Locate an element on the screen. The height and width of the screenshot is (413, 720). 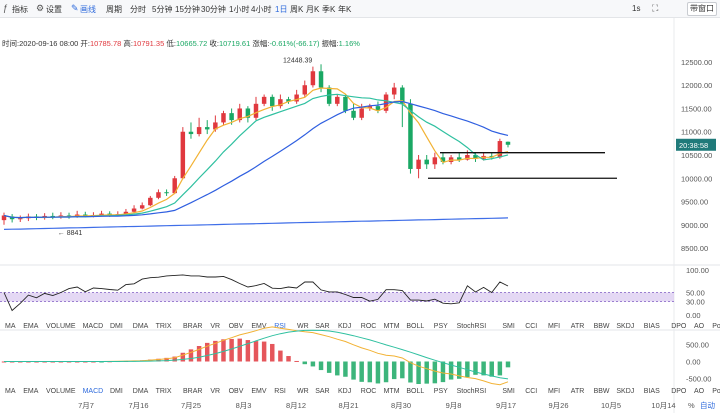
indicator-tab-top: DMI is located at coordinates (116, 326).